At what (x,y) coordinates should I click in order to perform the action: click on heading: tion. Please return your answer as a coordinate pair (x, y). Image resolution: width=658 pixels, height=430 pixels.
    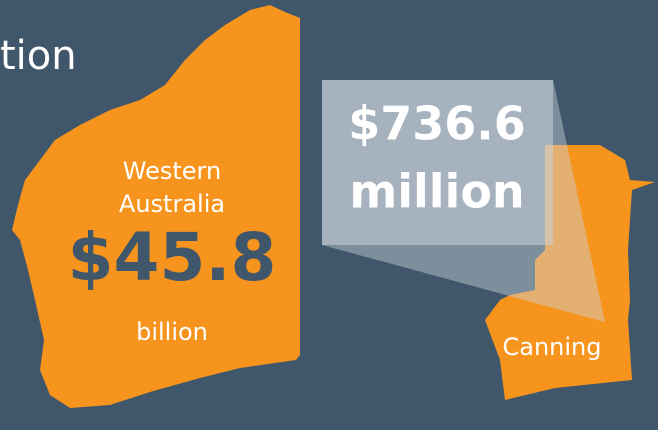
    Looking at the image, I should click on (38, 56).